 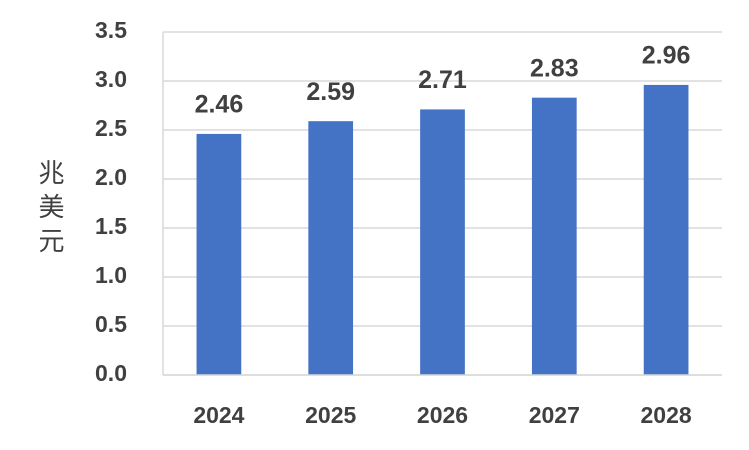 I want to click on value-label: 2.59, so click(x=330, y=92).